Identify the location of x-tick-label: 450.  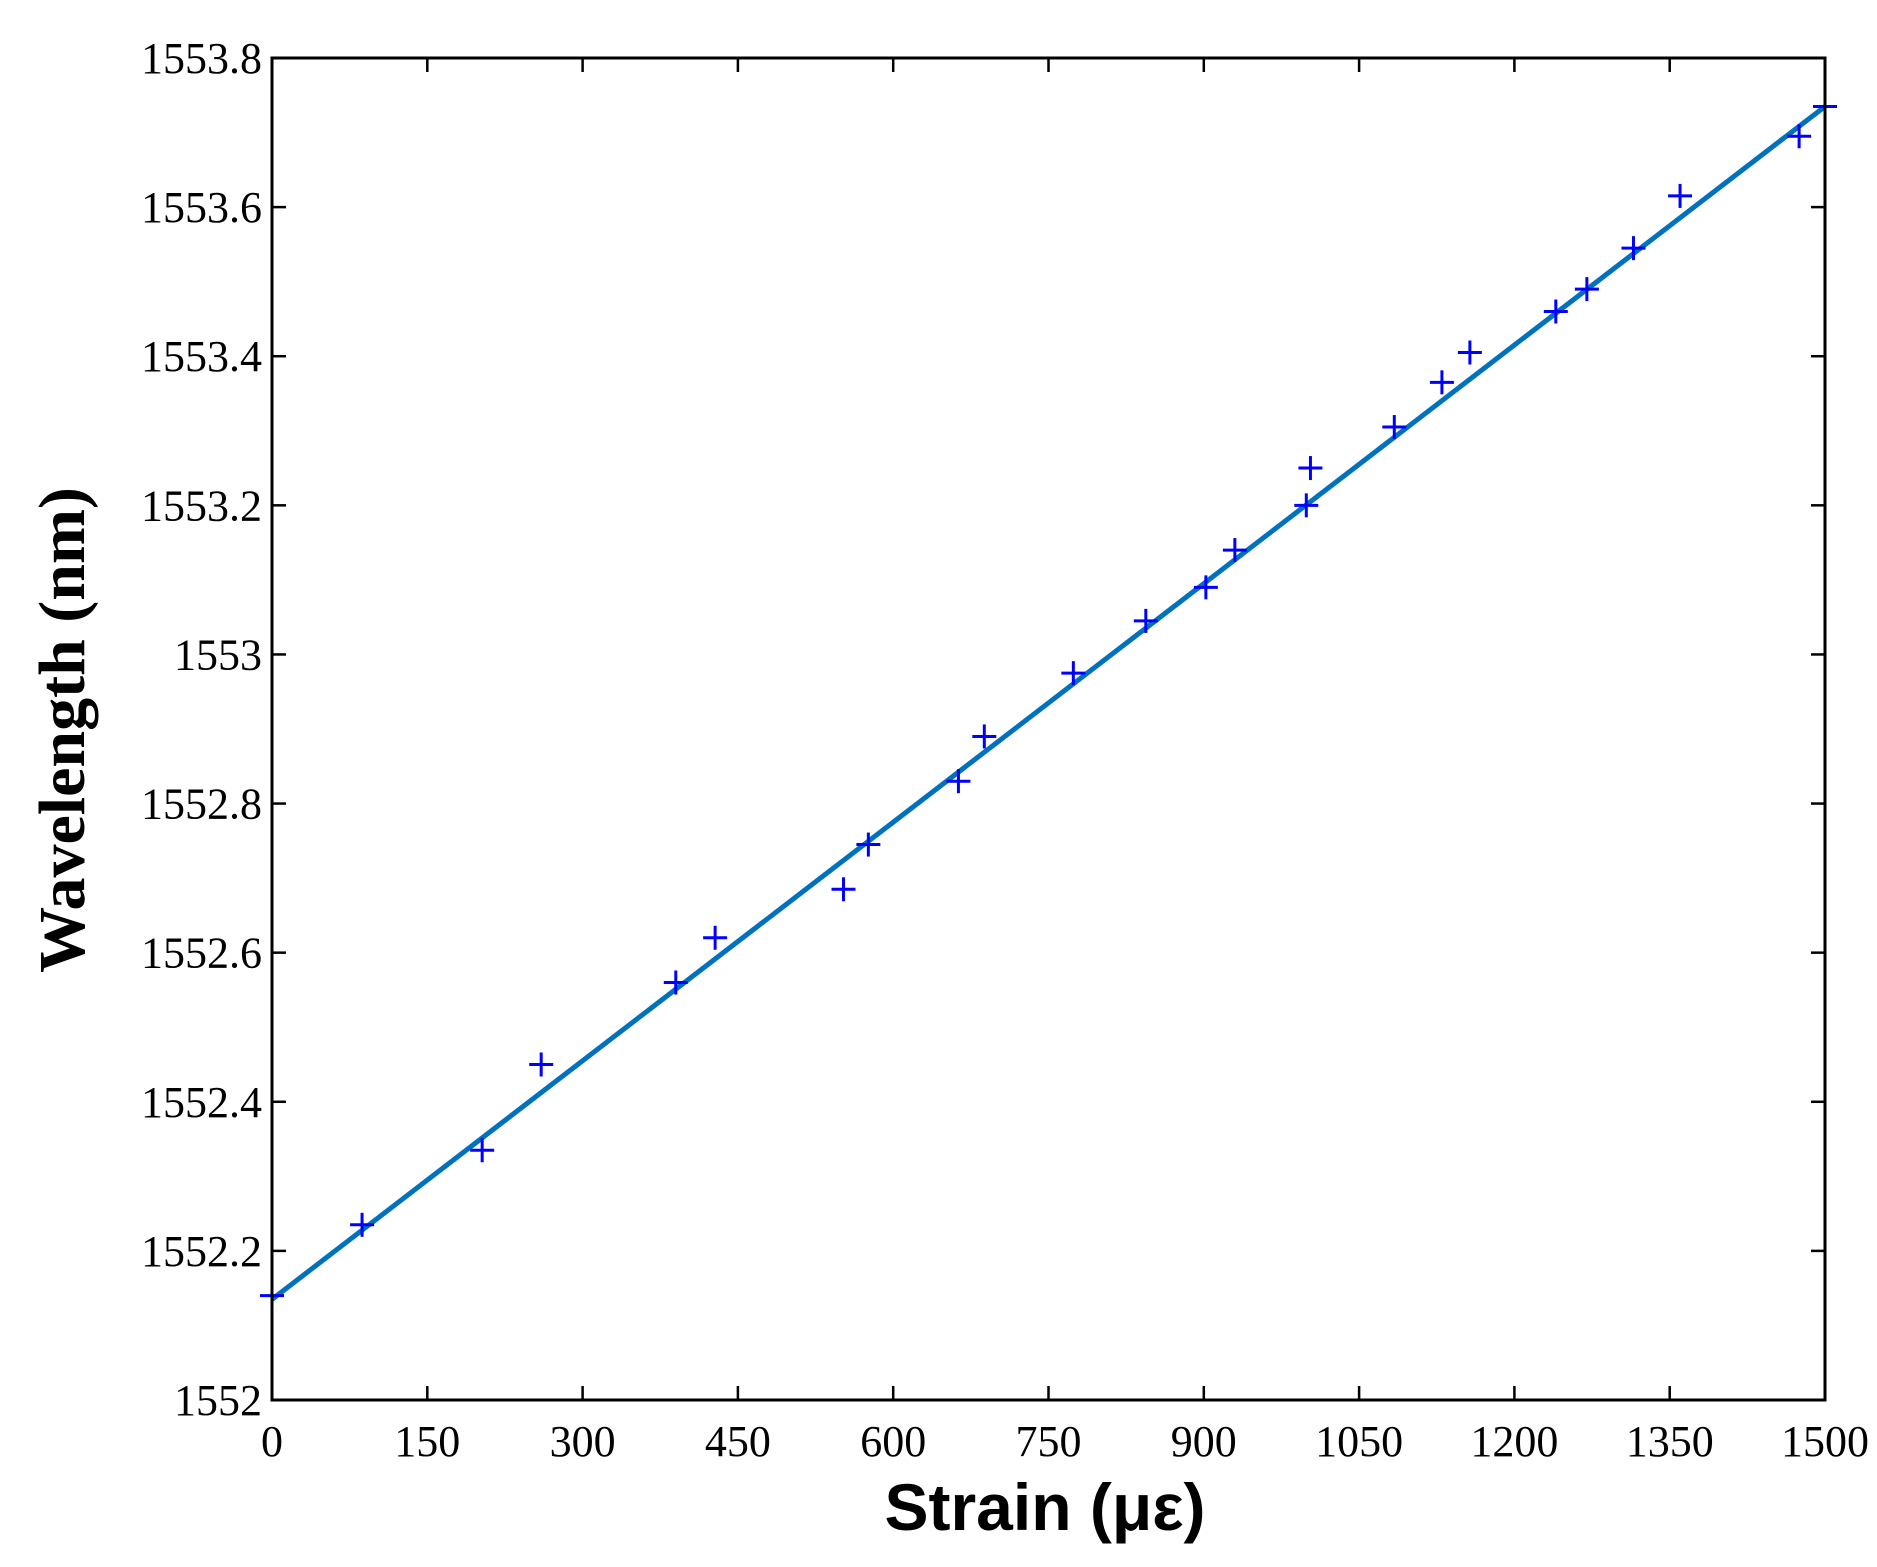
(738, 1441).